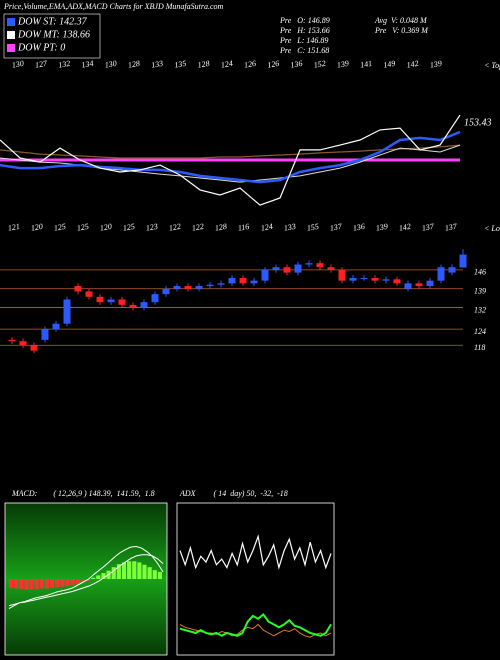 This screenshot has width=500, height=660. What do you see at coordinates (87, 64) in the screenshot?
I see `price-label: 134` at bounding box center [87, 64].